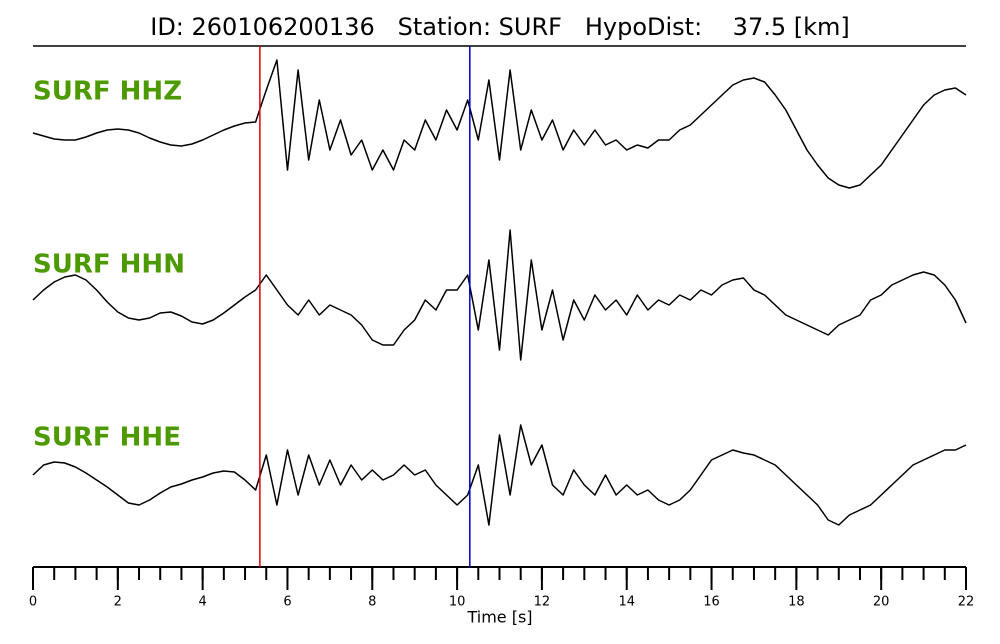 The width and height of the screenshot is (1000, 644). What do you see at coordinates (107, 92) in the screenshot?
I see `trace-label: SURF HHZ` at bounding box center [107, 92].